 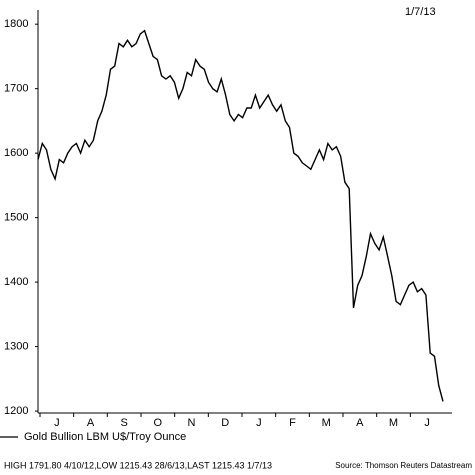 I want to click on y-tick-label: 1800, so click(x=16, y=24).